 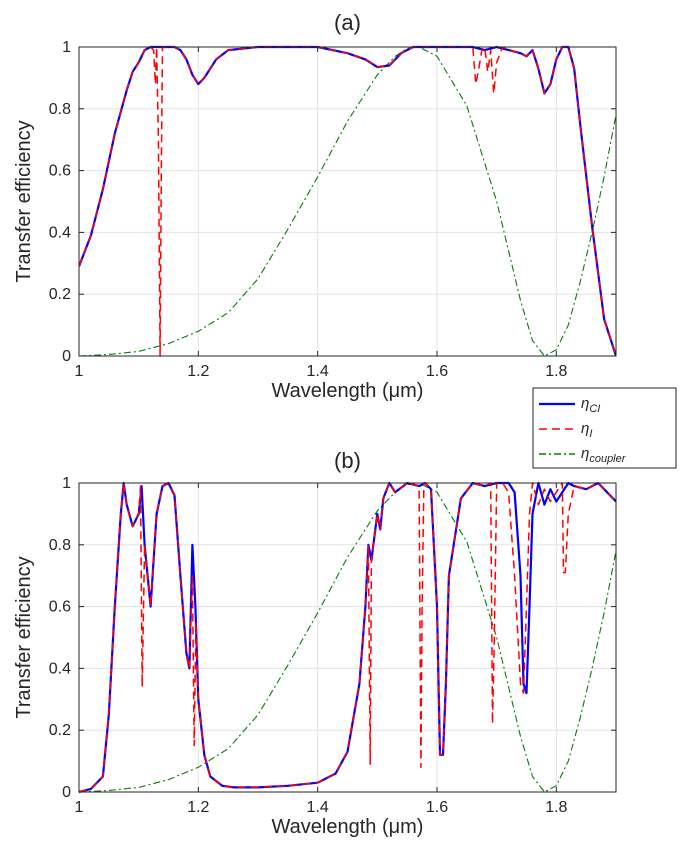 What do you see at coordinates (594, 409) in the screenshot?
I see `legend-label-subscript: CI` at bounding box center [594, 409].